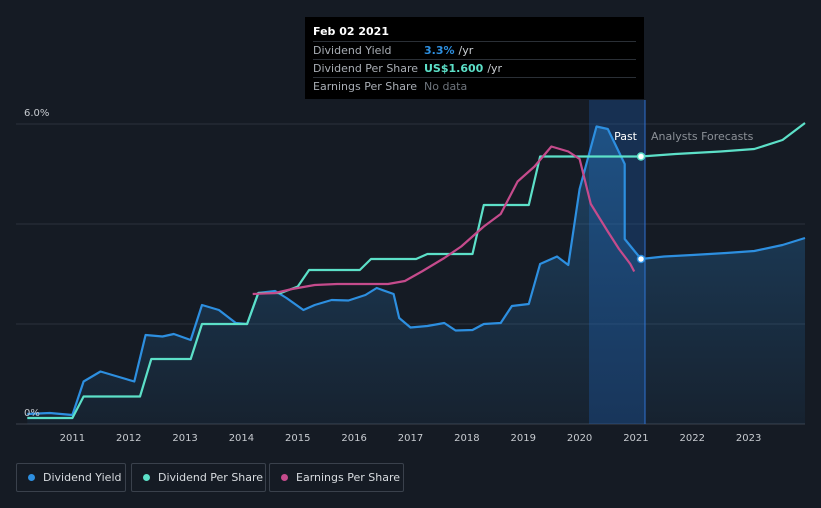 This screenshot has height=508, width=821. What do you see at coordinates (454, 68) in the screenshot?
I see `tooltip-value: US$1.600` at bounding box center [454, 68].